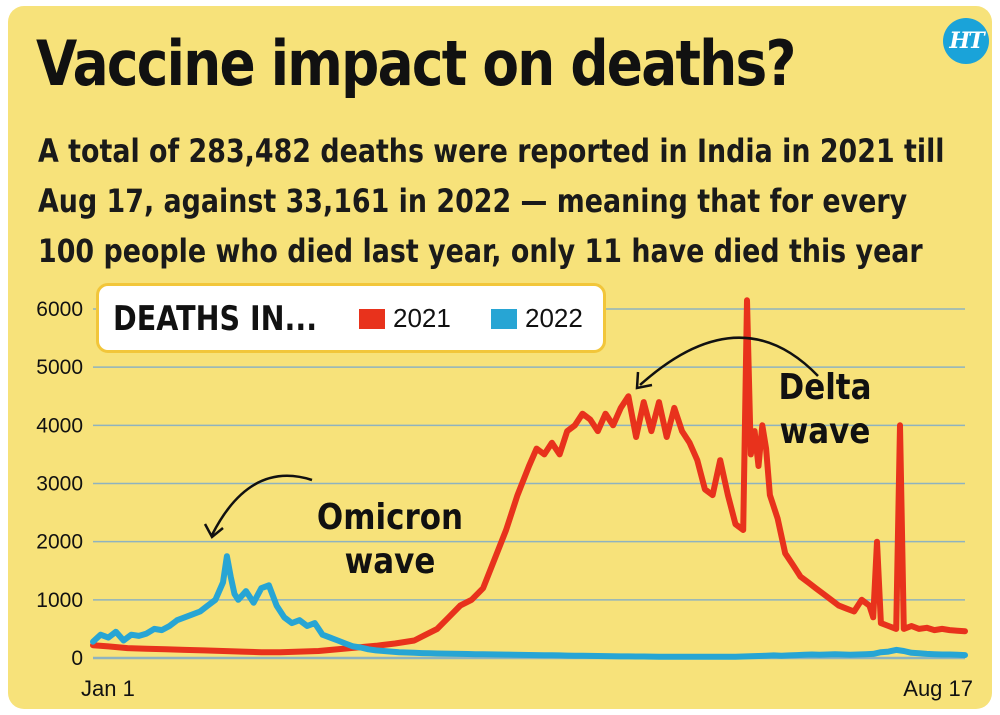 The width and height of the screenshot is (1000, 715). What do you see at coordinates (108, 688) in the screenshot?
I see `x-tick-label: Jan 1` at bounding box center [108, 688].